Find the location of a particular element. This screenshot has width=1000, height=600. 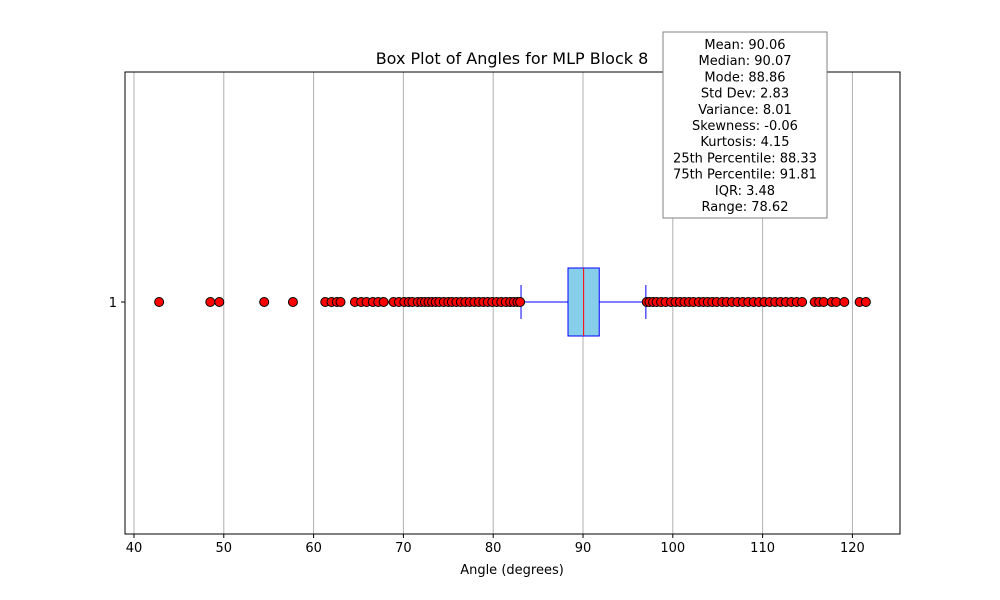

stats-line: Kurtosis: 4.15 is located at coordinates (744, 142).